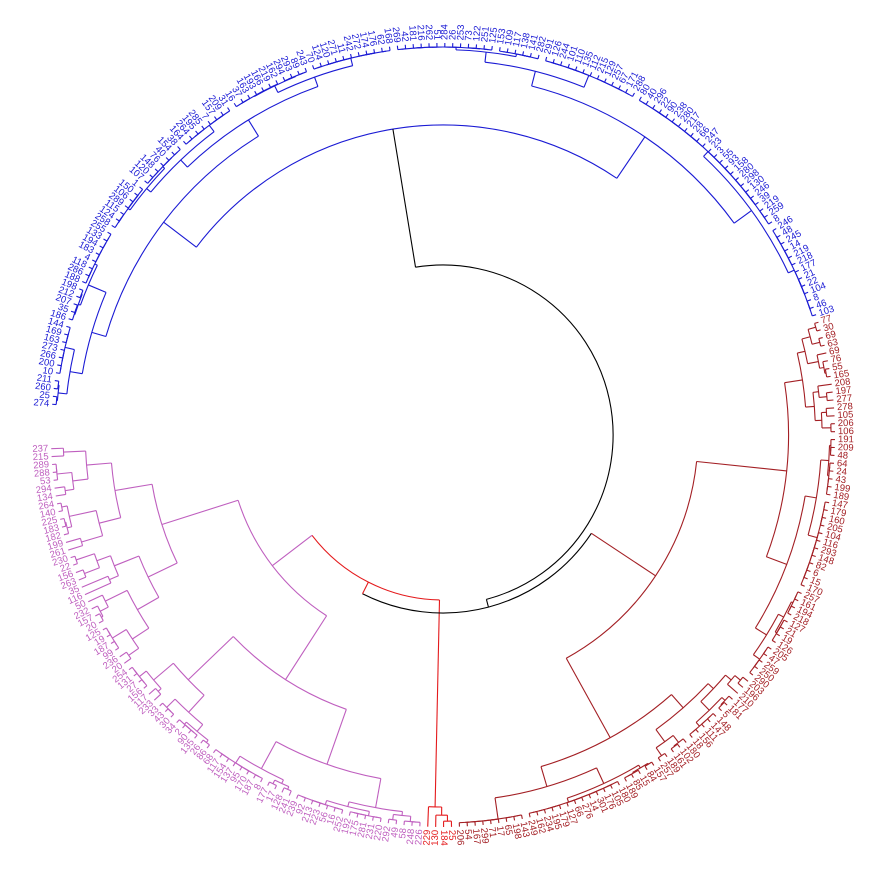 The width and height of the screenshot is (886, 874). Describe the element at coordinates (347, 826) in the screenshot. I see `leaf-label: 192` at that location.